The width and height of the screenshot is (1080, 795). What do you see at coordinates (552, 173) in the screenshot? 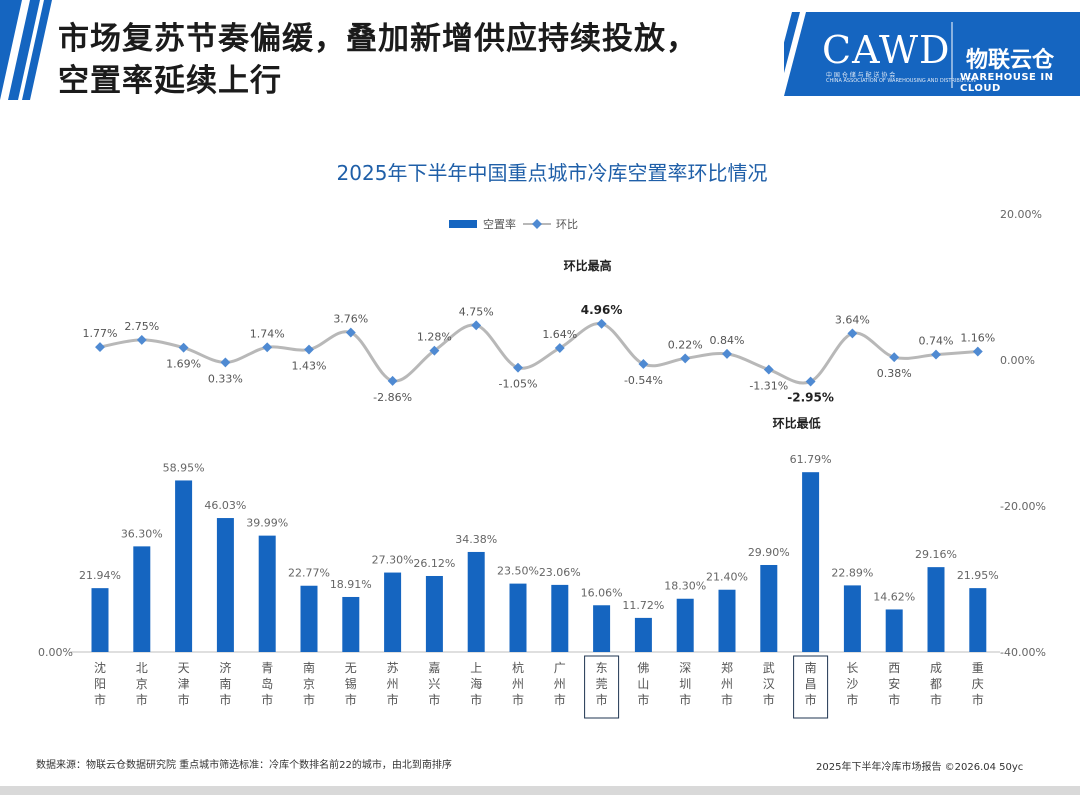
I see `chart-title: 2025年下半年中国重点城市冷库空置率环比情况` at bounding box center [552, 173].